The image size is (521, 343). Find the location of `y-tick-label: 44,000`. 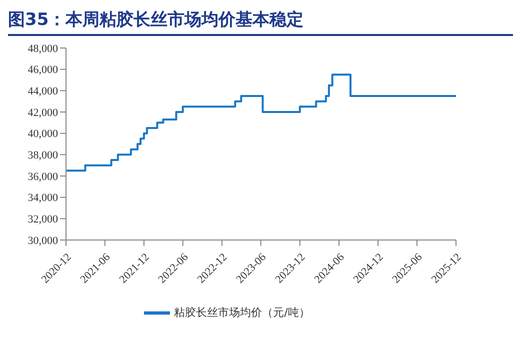

y-tick-label: 44,000 is located at coordinates (43, 92).